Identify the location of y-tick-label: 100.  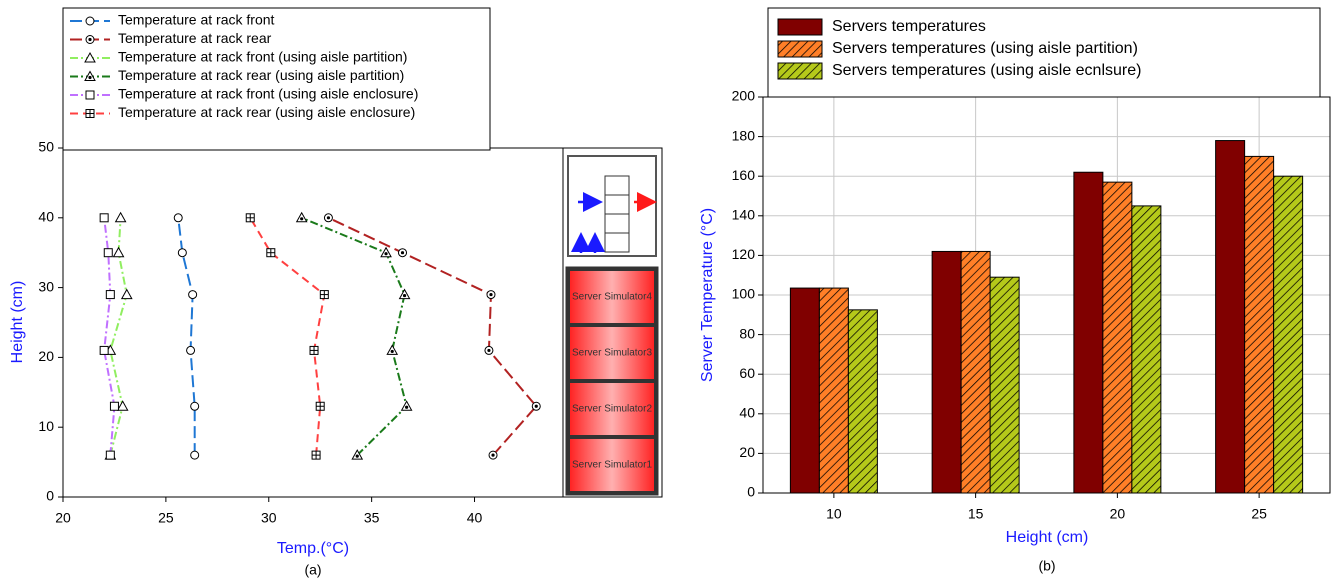
(744, 294).